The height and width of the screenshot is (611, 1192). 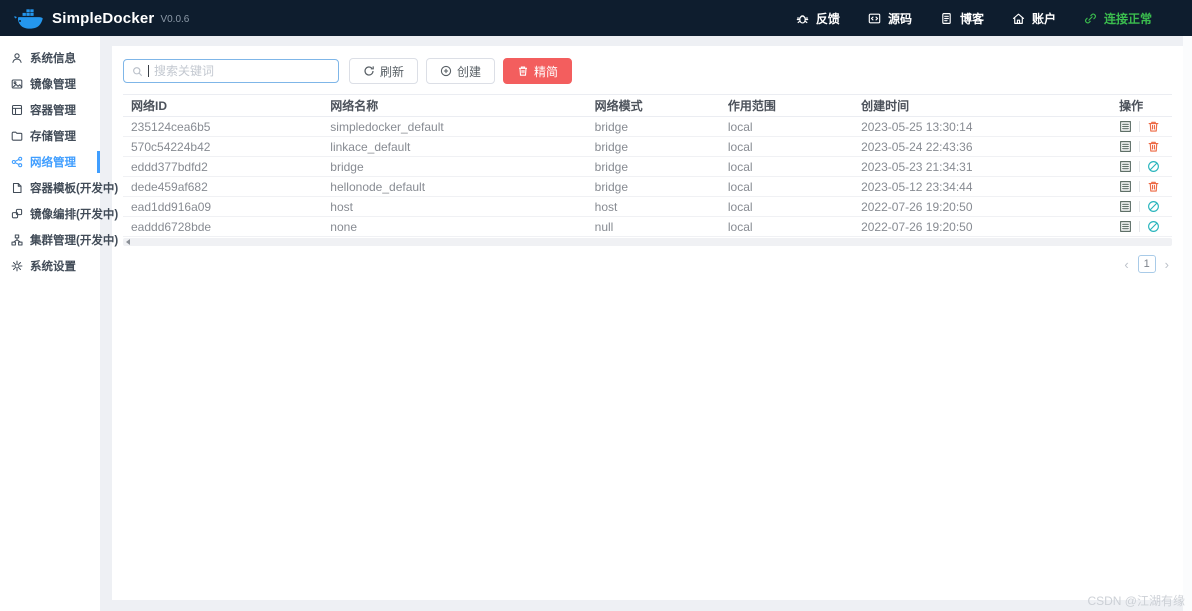 What do you see at coordinates (74, 241) in the screenshot?
I see `sidebar-item-label: 集群管理(开发中)` at bounding box center [74, 241].